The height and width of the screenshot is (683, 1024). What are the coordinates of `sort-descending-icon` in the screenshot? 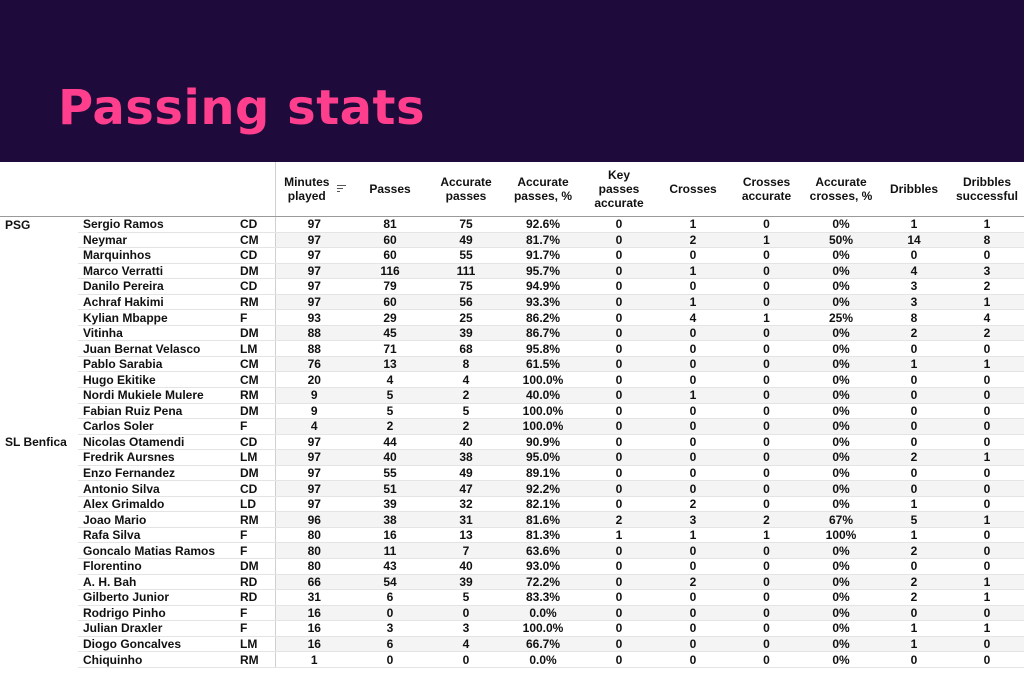 It's located at (341, 189).